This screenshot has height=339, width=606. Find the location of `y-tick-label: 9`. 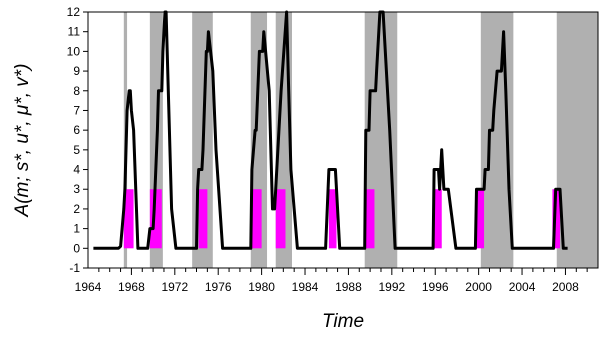

y-tick-label: 9 is located at coordinates (76, 71).